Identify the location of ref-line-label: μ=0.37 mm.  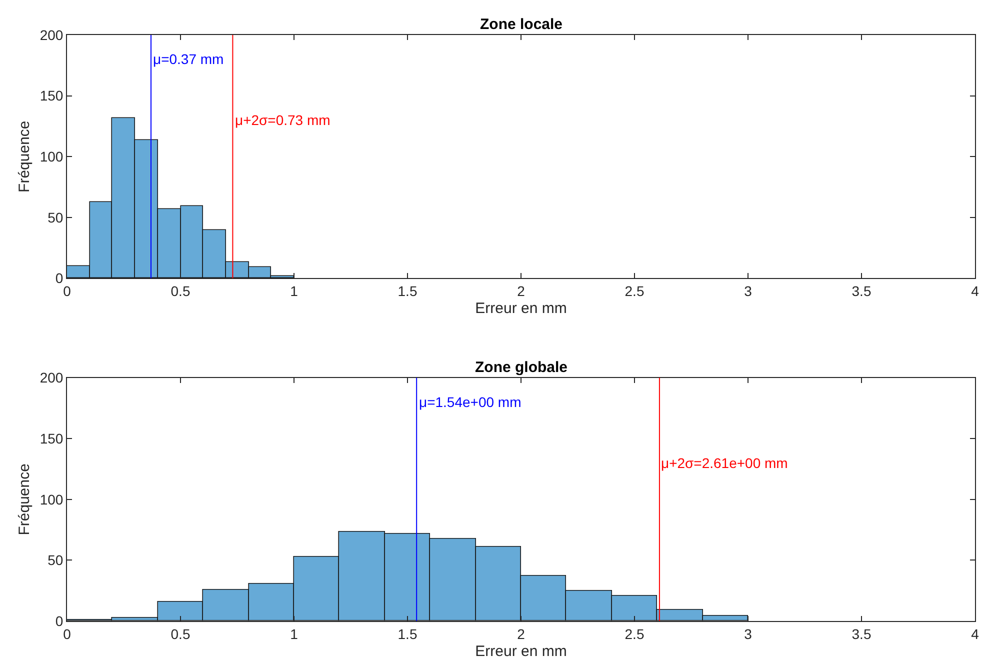
(188, 59).